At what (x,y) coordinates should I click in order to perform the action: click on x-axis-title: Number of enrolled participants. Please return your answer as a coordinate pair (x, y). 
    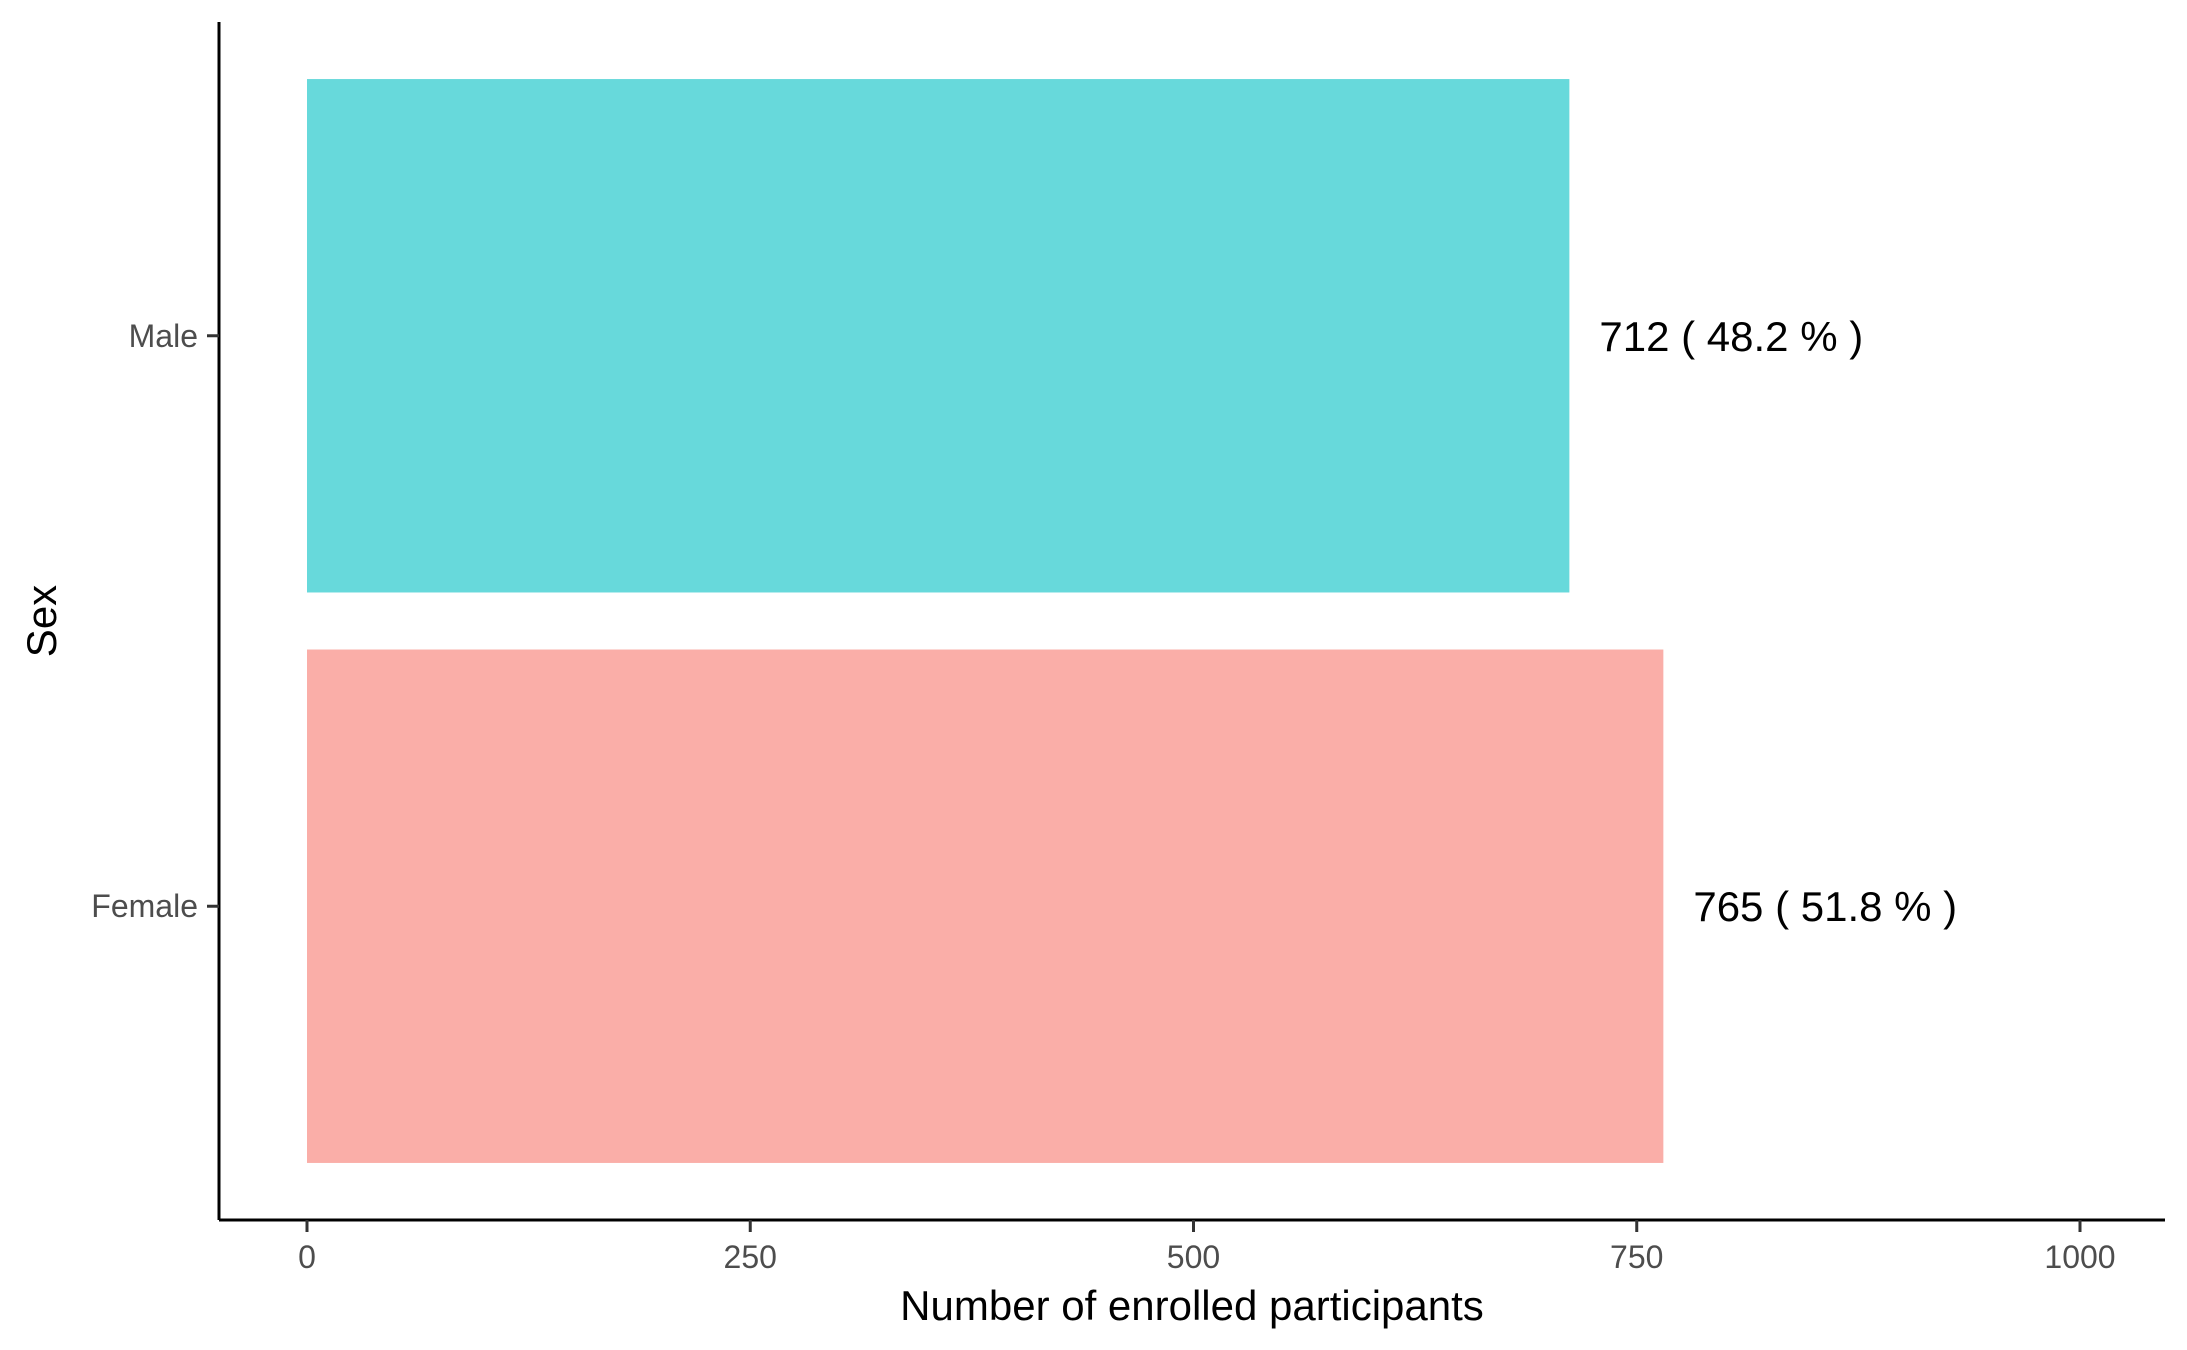
    Looking at the image, I should click on (1192, 1305).